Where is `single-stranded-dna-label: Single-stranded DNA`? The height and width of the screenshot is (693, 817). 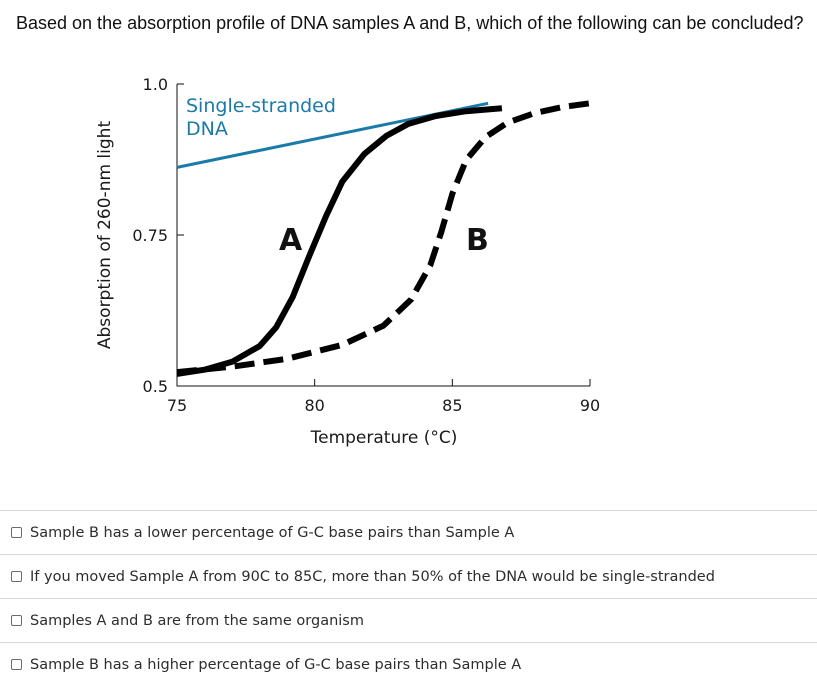 single-stranded-dna-label: Single-stranded DNA is located at coordinates (261, 117).